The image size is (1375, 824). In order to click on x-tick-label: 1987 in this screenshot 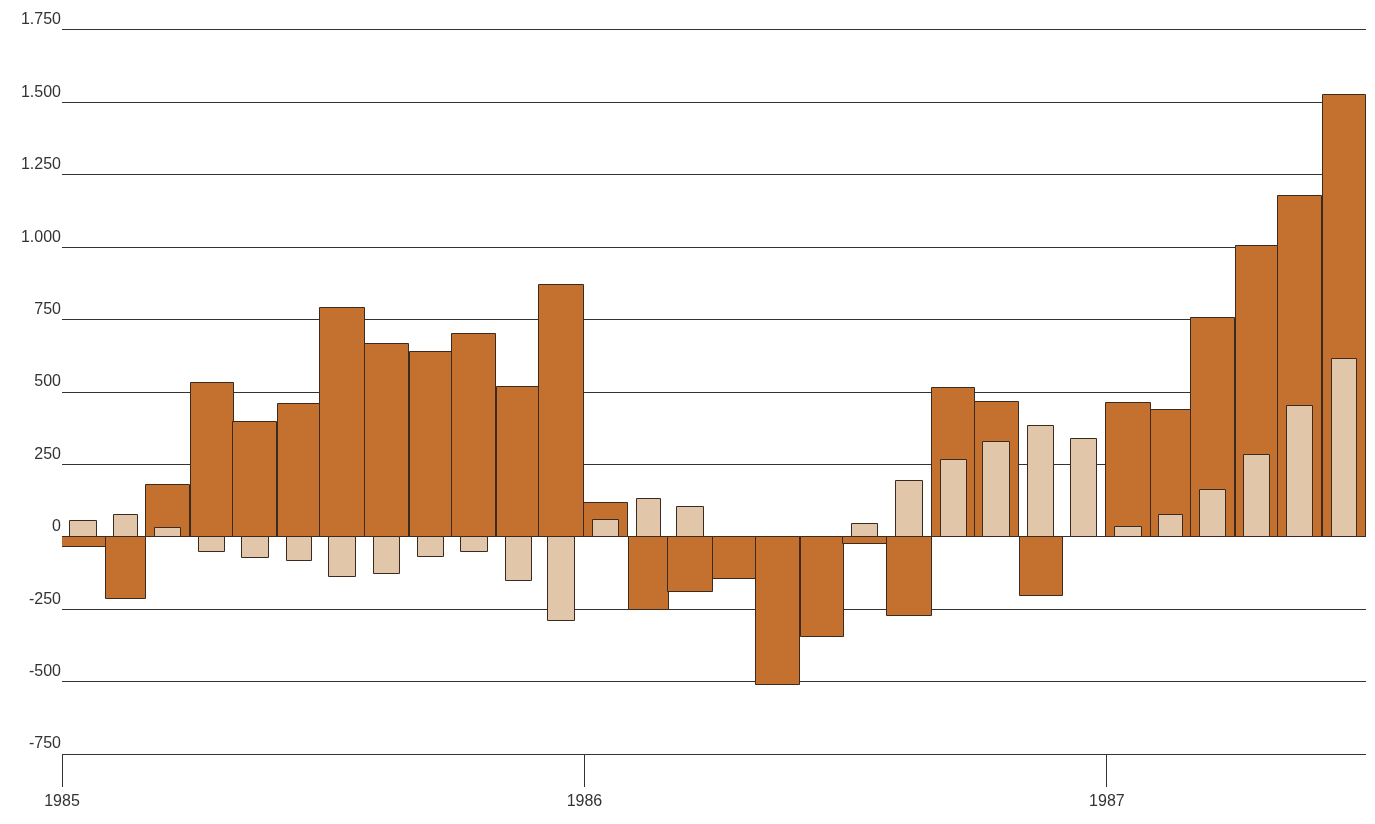, I will do `click(1107, 801)`.